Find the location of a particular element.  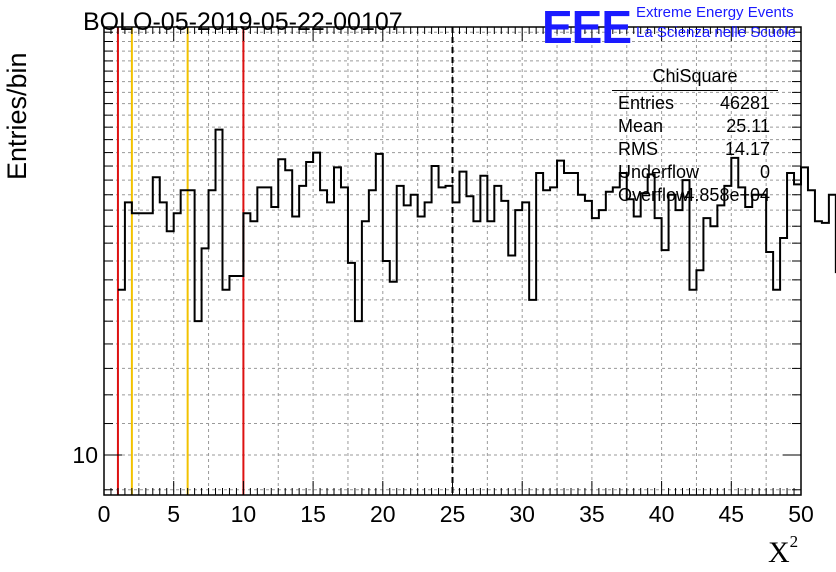

stat-row-rms: RMS 14.17 is located at coordinates (694, 150).